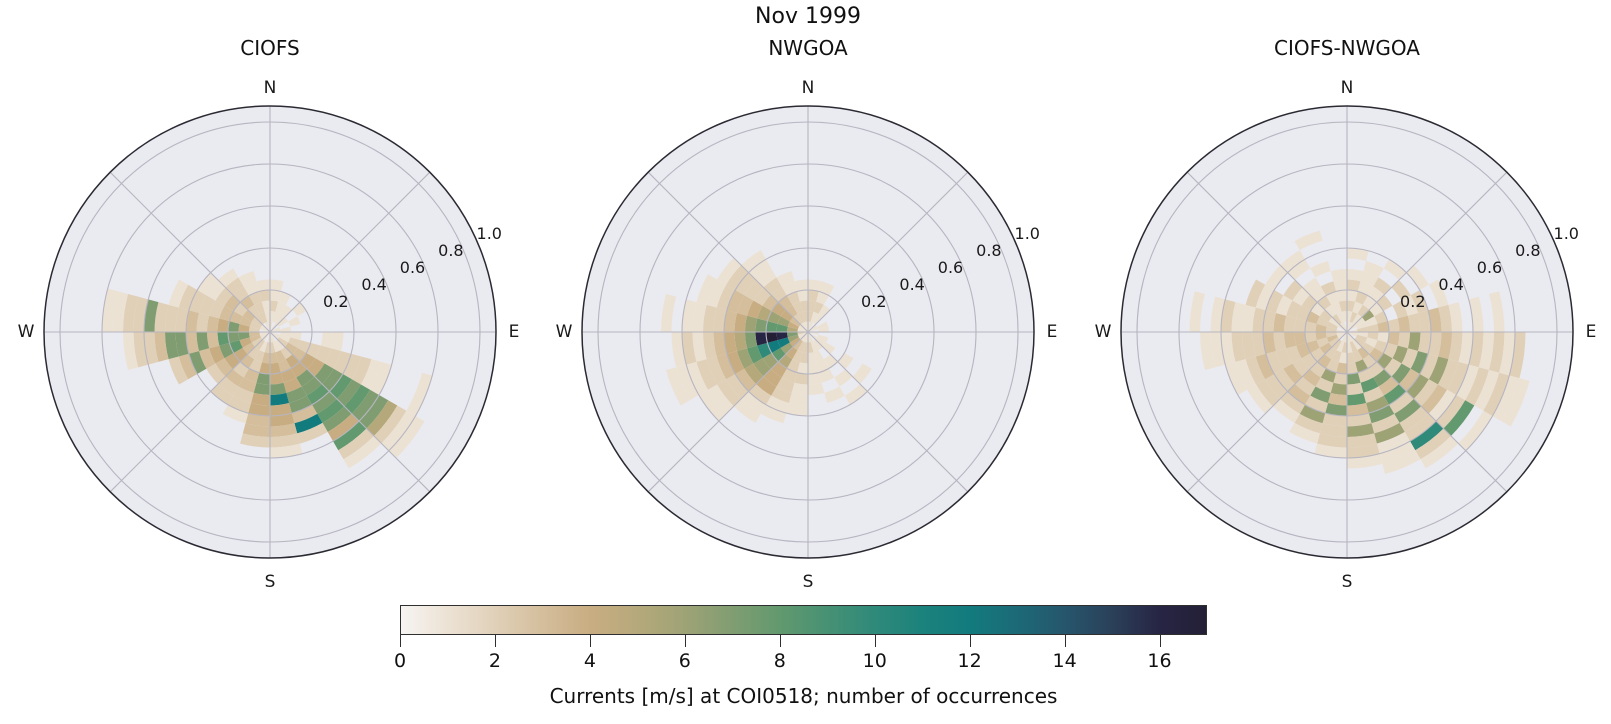 Image resolution: width=1611 pixels, height=724 pixels. Describe the element at coordinates (335, 301) in the screenshot. I see `radial-tick-label: 0.2` at that location.